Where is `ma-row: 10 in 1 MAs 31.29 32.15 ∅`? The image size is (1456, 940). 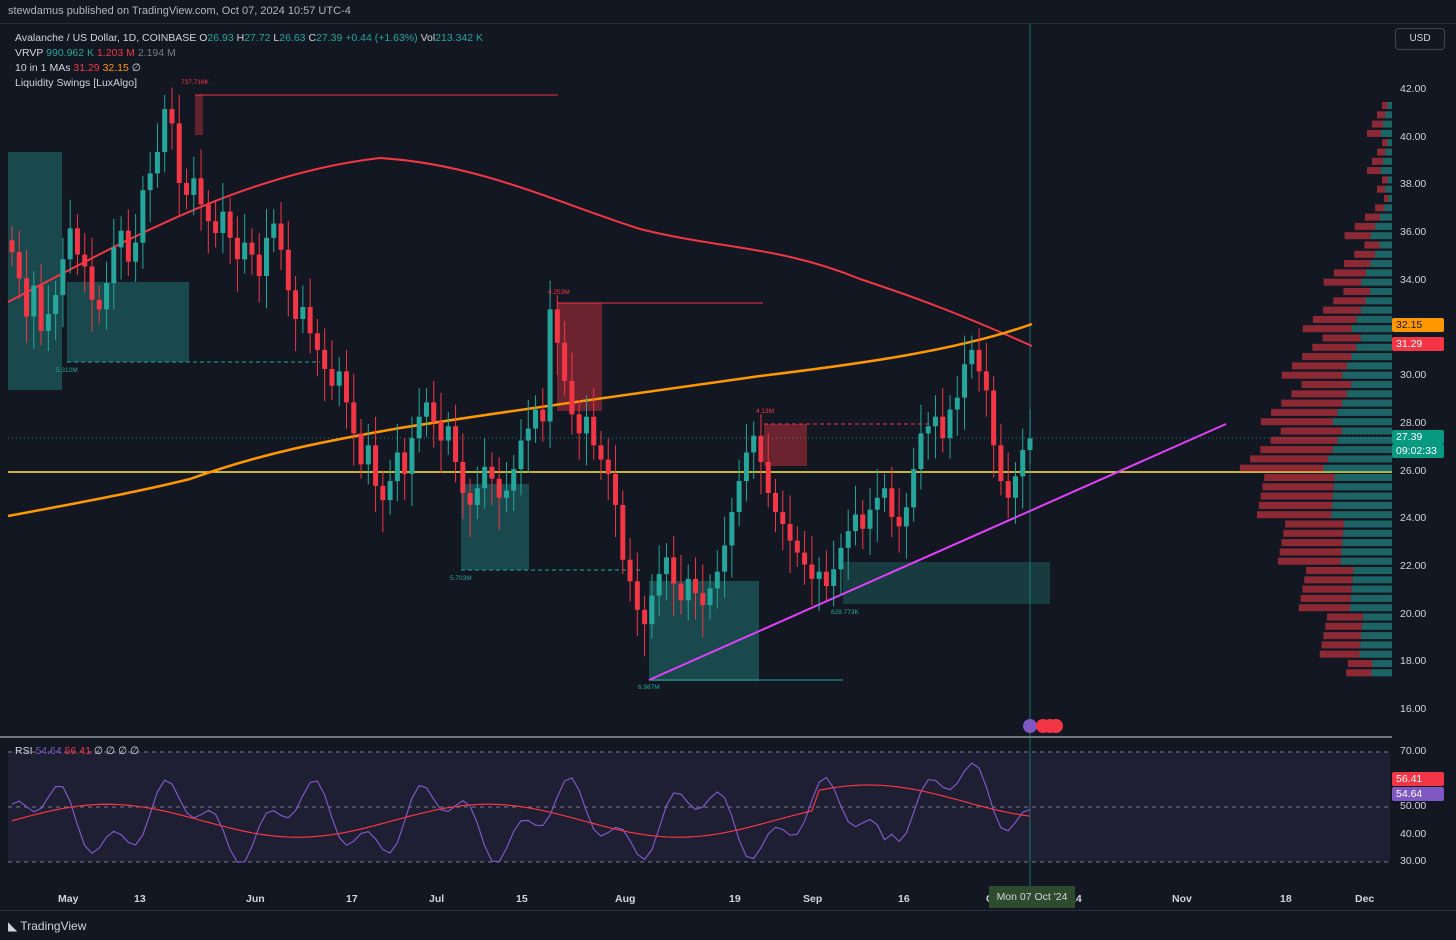
ma-row: 10 in 1 MAs 31.29 32.15 ∅ is located at coordinates (78, 68).